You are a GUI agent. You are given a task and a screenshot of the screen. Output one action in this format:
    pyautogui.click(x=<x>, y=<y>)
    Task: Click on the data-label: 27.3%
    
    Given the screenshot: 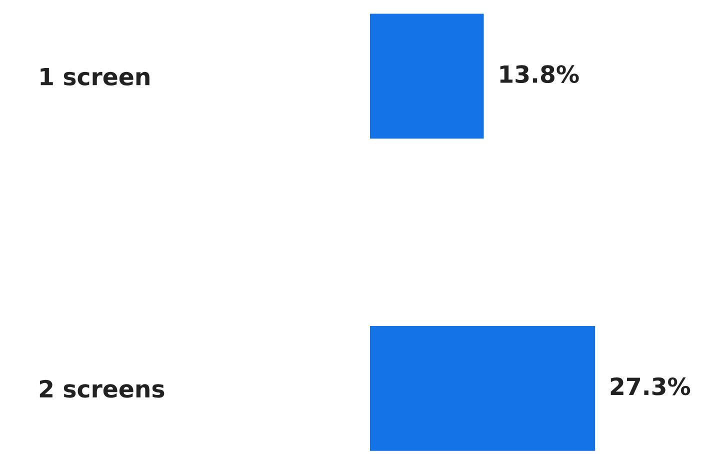 What is the action you would take?
    pyautogui.click(x=650, y=386)
    